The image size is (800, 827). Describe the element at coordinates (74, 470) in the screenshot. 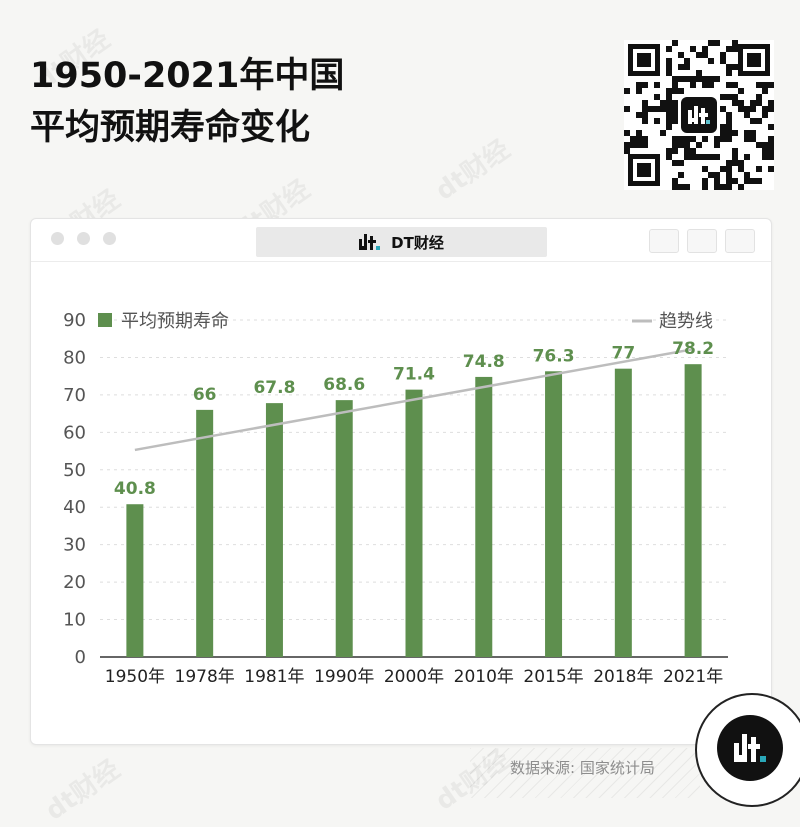

I see `y-tick-label: 50` at that location.